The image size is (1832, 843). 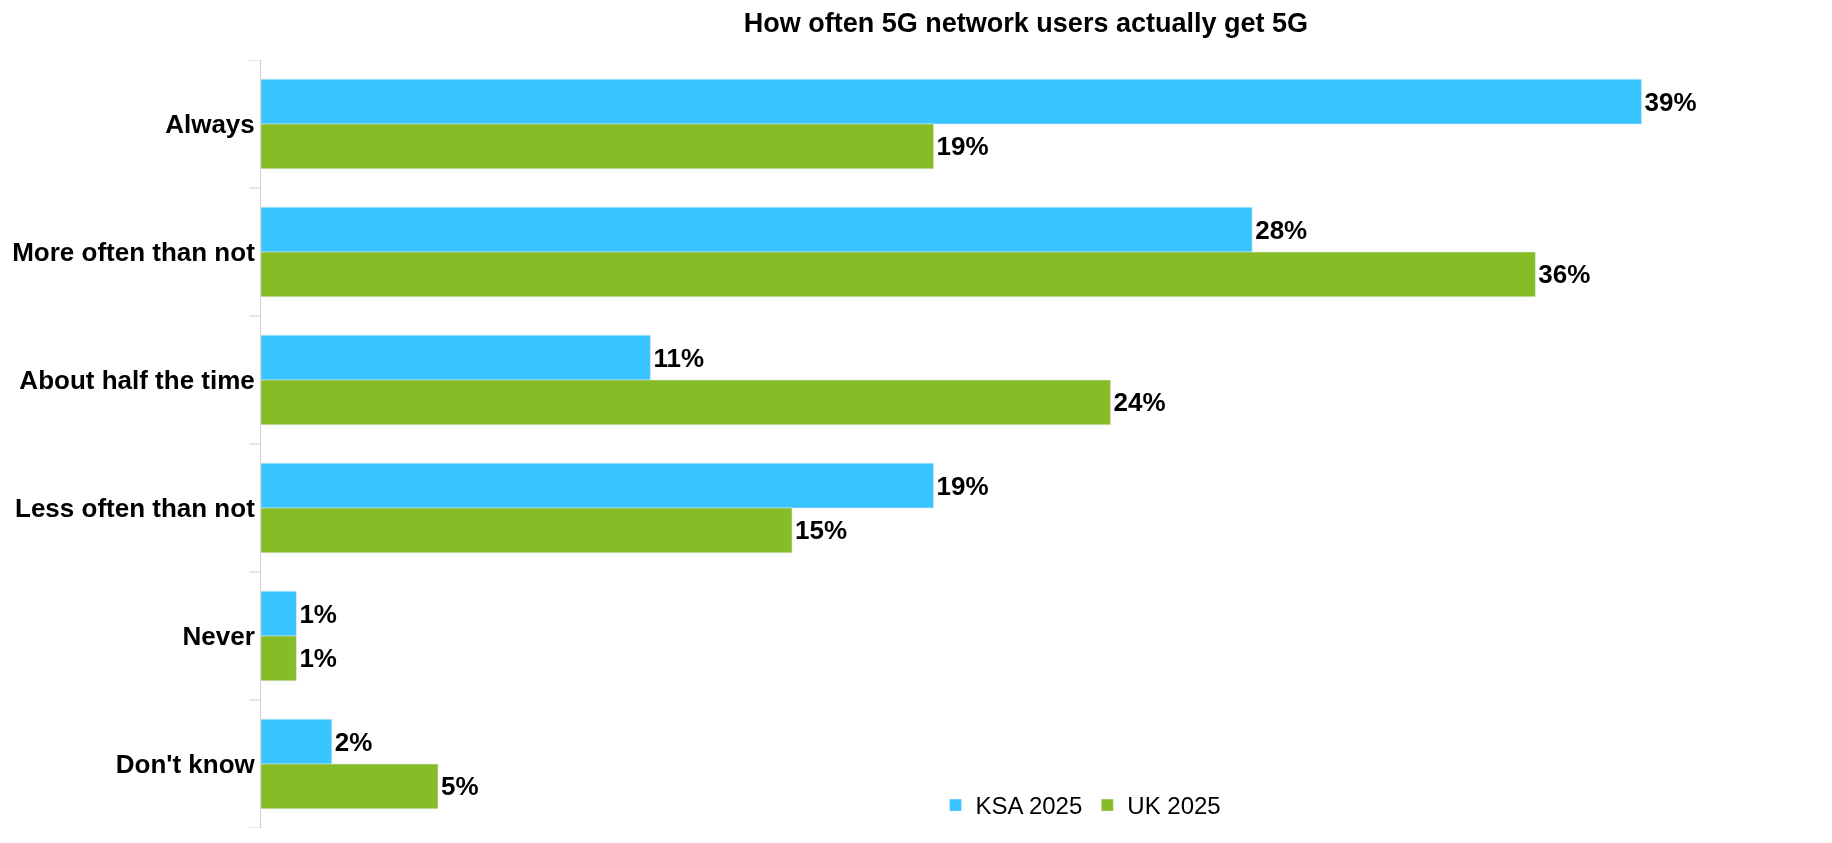 What do you see at coordinates (135, 508) in the screenshot?
I see `y-tick-label: Less often than not` at bounding box center [135, 508].